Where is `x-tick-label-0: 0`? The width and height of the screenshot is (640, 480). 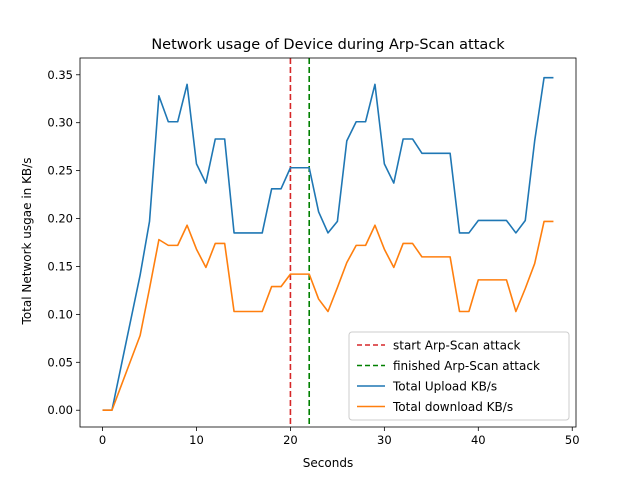
x-tick-label-0: 0 is located at coordinates (102, 440).